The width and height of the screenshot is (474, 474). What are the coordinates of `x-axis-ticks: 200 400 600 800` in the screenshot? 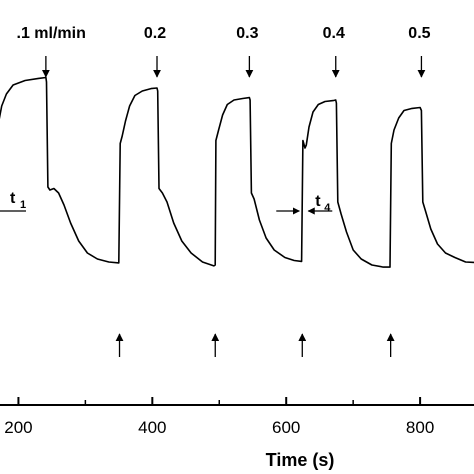 It's located at (219, 417).